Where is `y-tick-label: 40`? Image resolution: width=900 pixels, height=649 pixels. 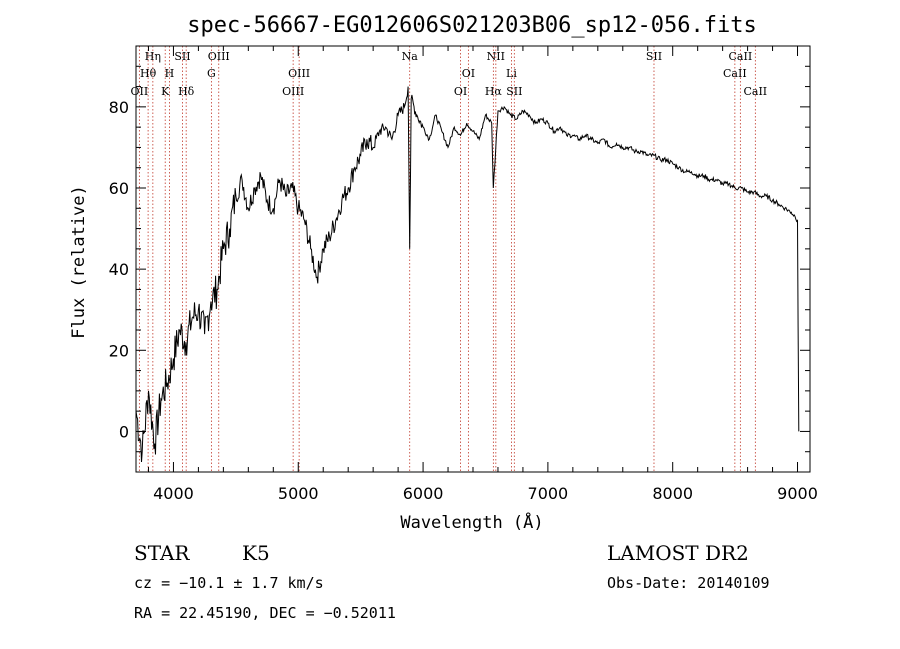 y-tick-label: 40 is located at coordinates (119, 269).